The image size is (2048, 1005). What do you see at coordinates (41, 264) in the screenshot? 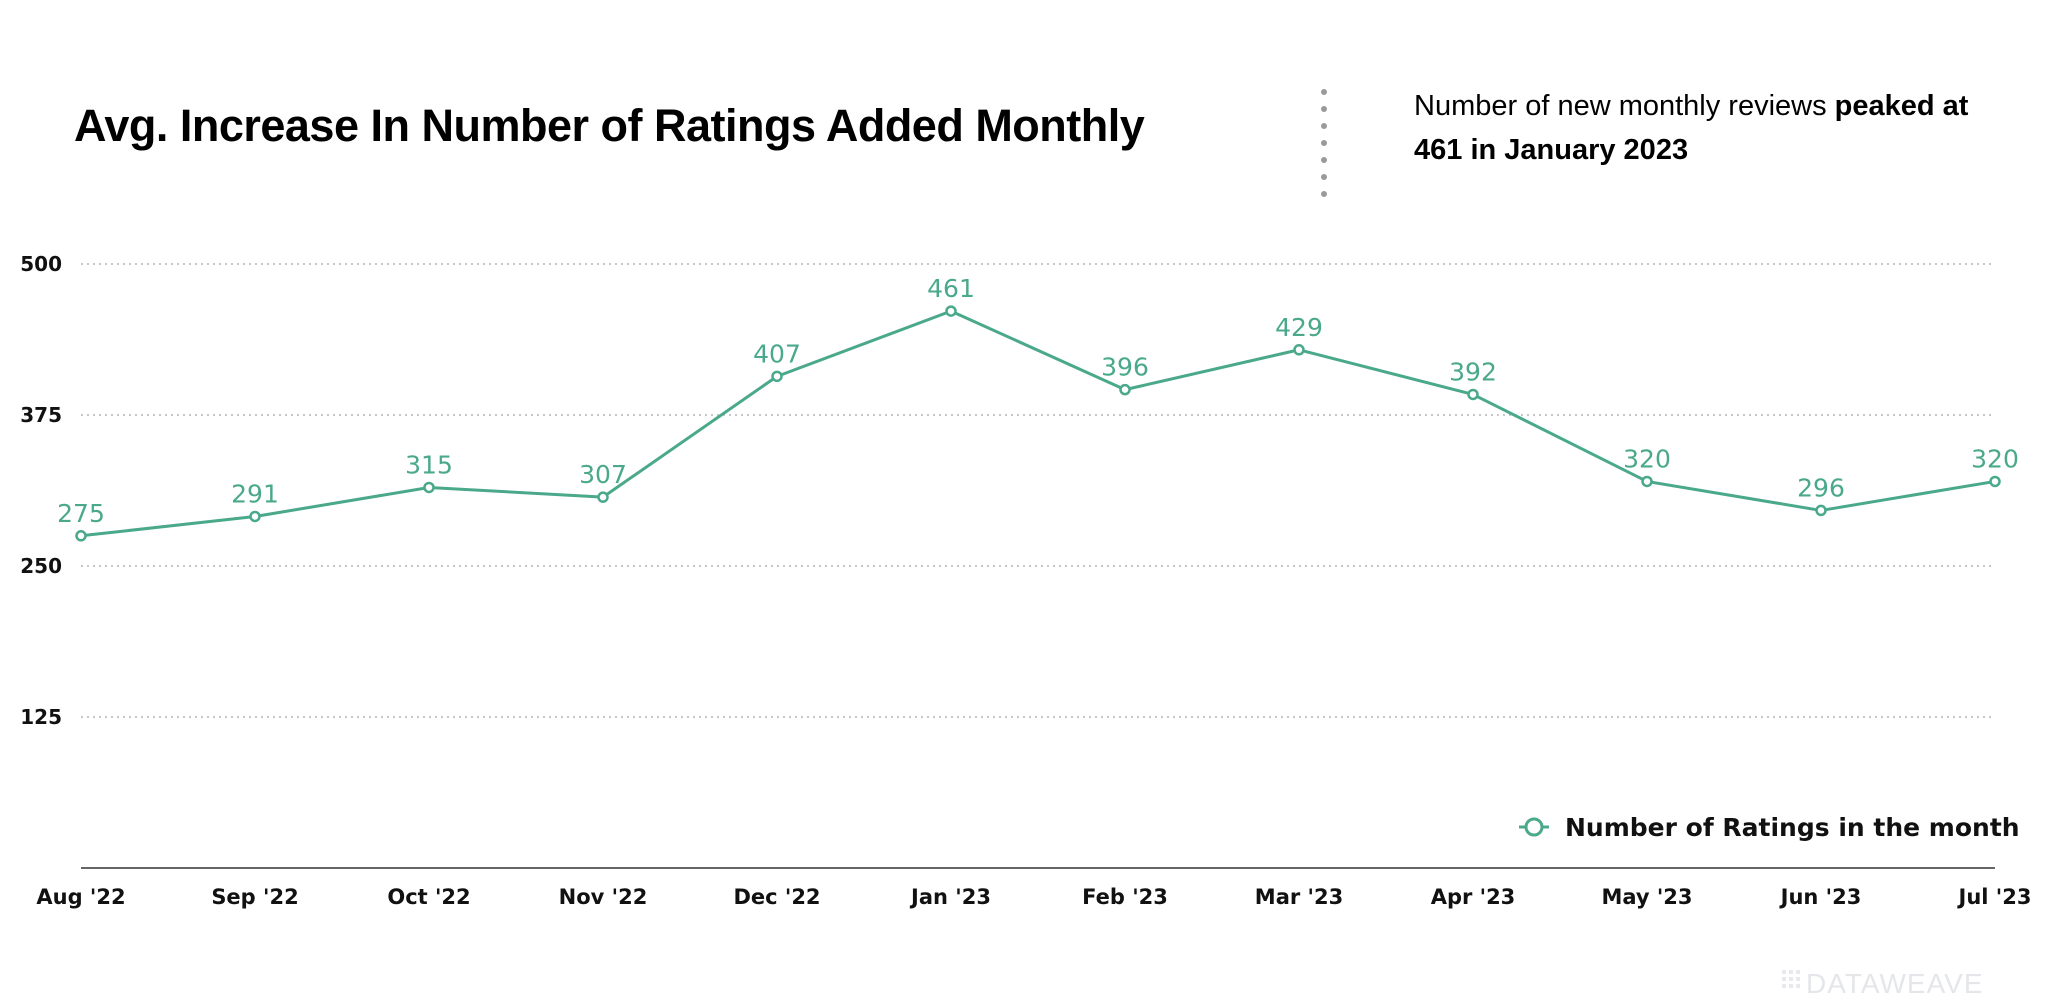
I see `y-tick-label: 500` at bounding box center [41, 264].